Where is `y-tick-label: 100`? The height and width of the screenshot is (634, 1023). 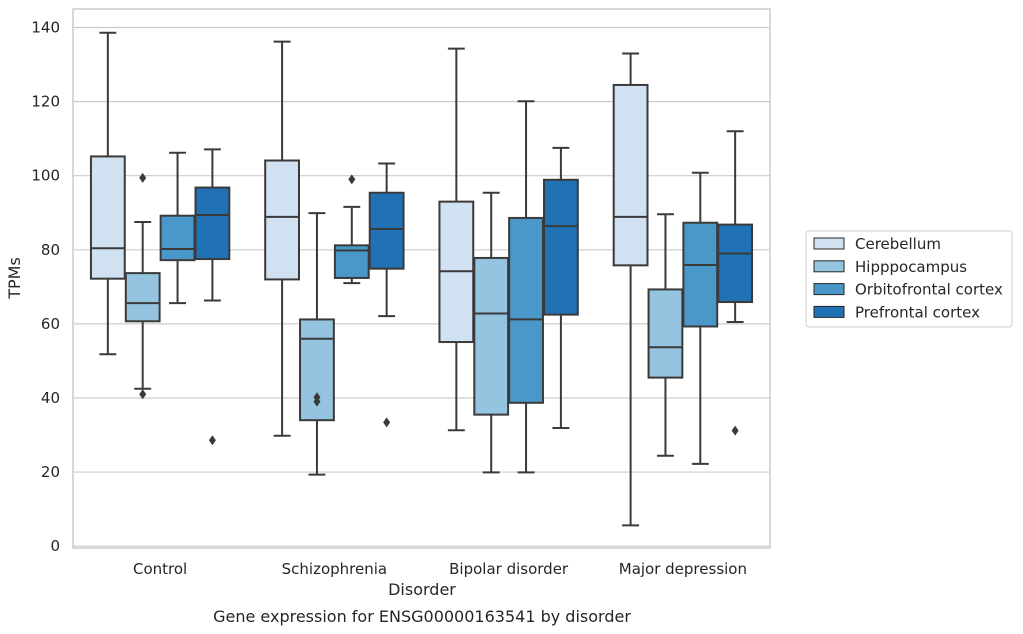
y-tick-label: 100 is located at coordinates (45, 176).